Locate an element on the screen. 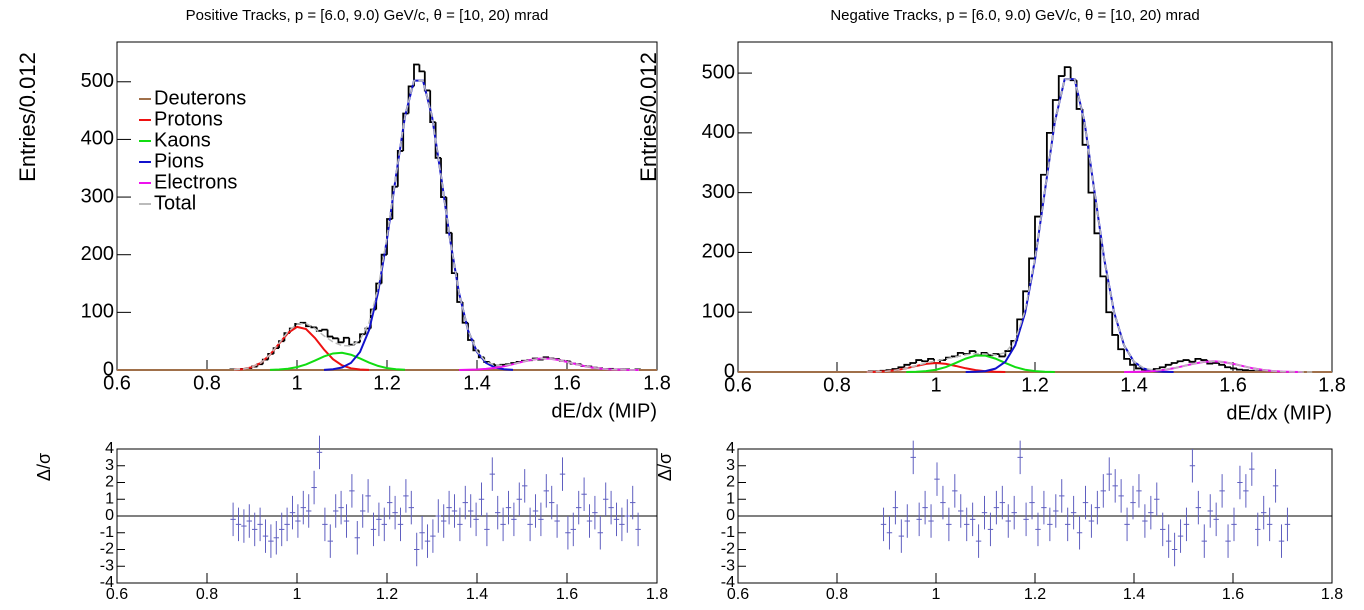 Image resolution: width=1364 pixels, height=610 pixels. y-tick-label: 300 is located at coordinates (97, 196).